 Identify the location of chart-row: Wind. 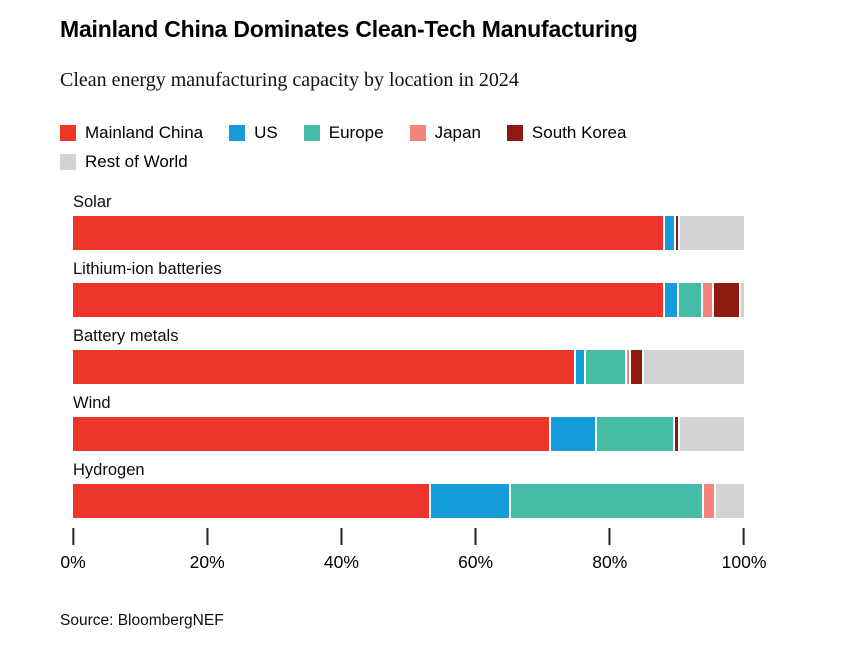
(408, 422).